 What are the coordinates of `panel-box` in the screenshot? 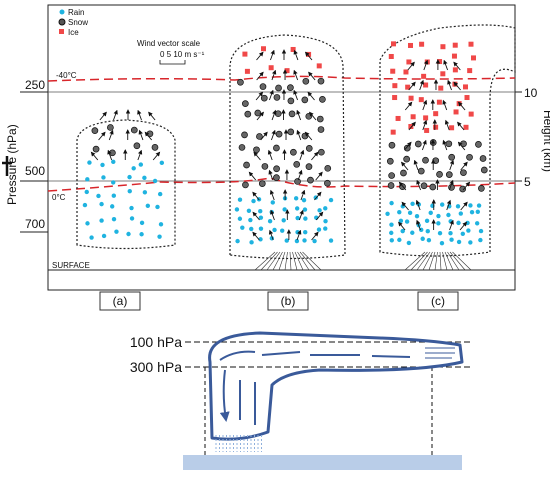 It's located at (120, 301).